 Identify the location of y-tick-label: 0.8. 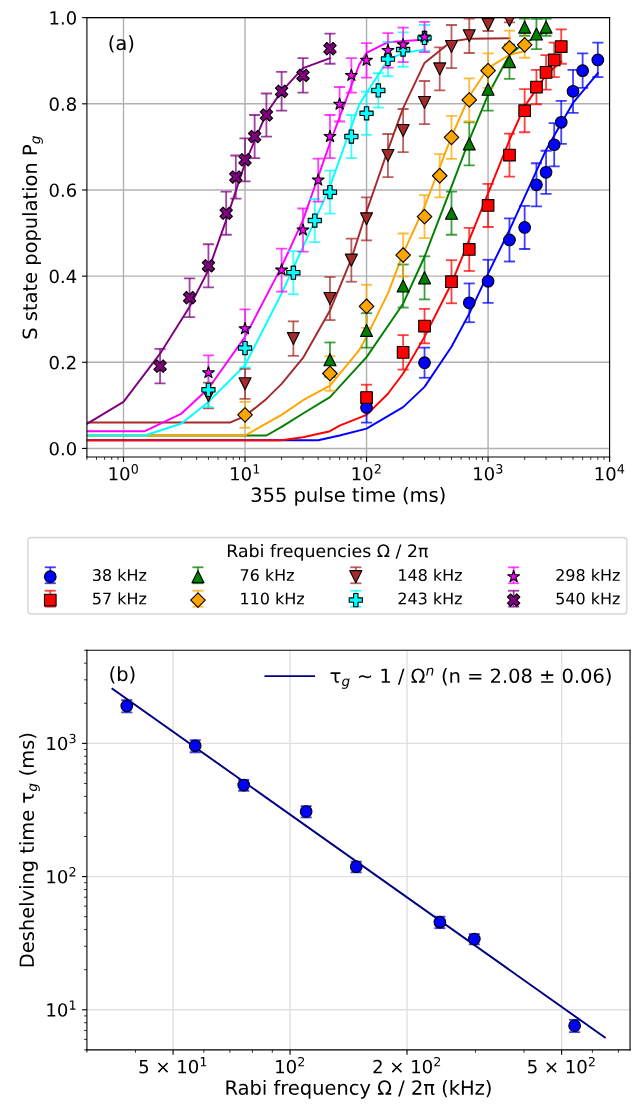
(62, 104).